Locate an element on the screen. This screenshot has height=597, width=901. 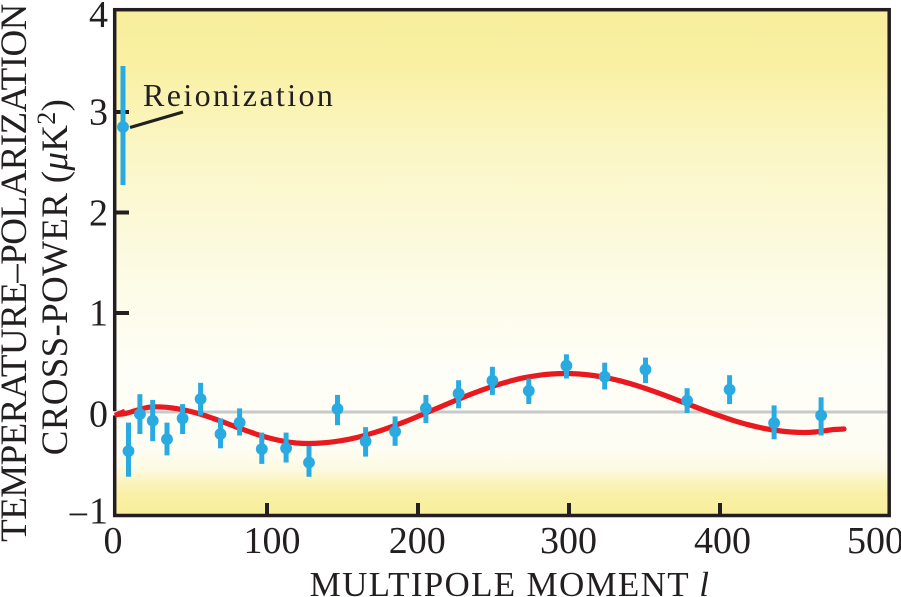
svg-text: 2 is located at coordinates (98, 213).